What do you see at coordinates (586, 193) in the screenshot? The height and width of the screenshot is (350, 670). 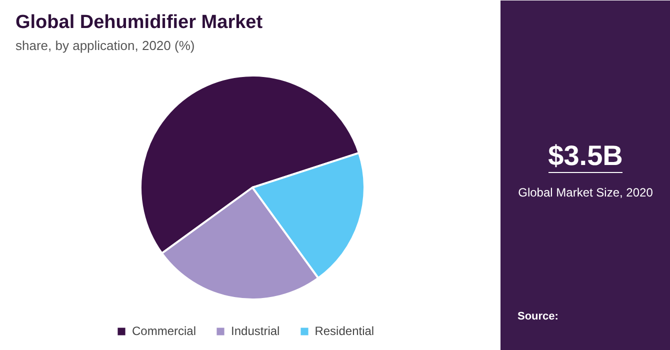 I see `text: Global Market Size, 2020` at bounding box center [586, 193].